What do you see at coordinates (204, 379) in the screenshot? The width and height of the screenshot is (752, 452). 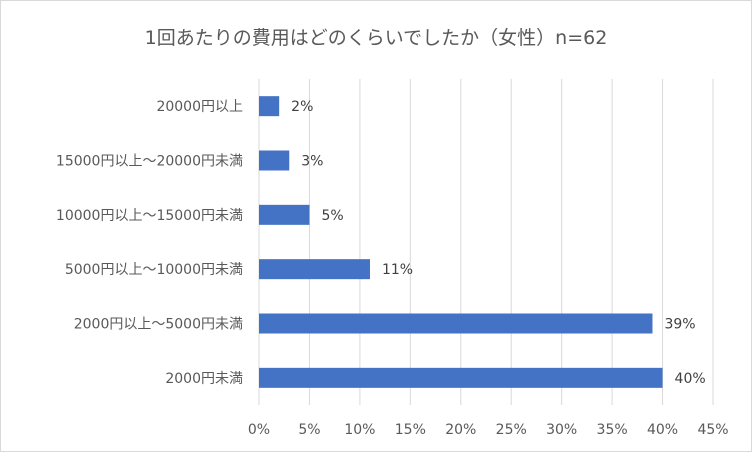 I see `category-label: 2000円未満` at bounding box center [204, 379].